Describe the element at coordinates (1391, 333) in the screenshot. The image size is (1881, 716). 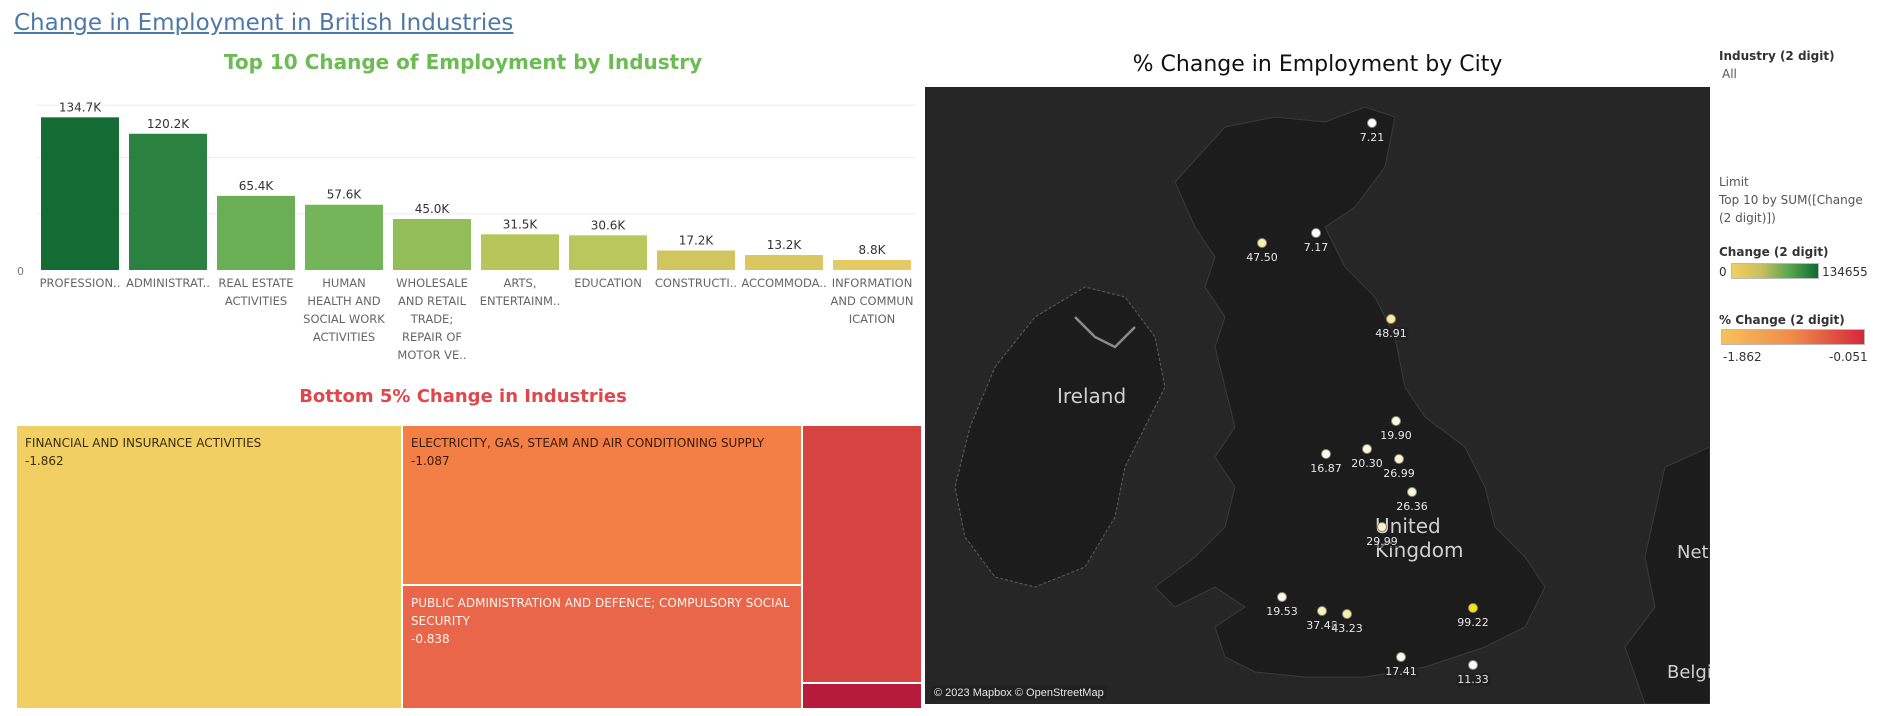
I see `city-point-label: 48.91` at that location.